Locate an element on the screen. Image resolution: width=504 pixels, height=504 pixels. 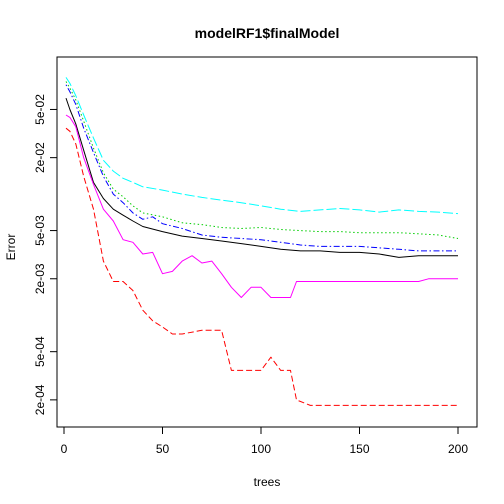
x-tick-label: 0 is located at coordinates (64, 449).